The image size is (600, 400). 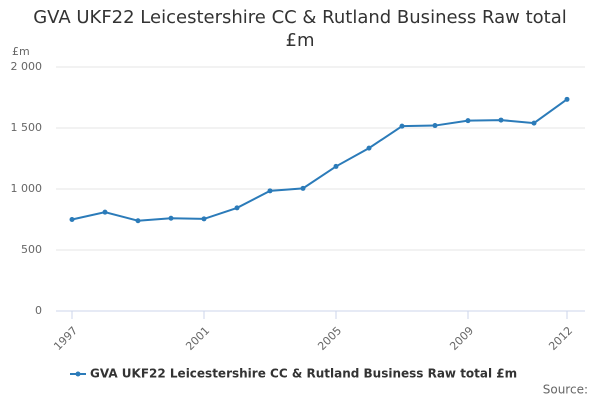 I want to click on x-tick-label: 1997, so click(x=65, y=338).